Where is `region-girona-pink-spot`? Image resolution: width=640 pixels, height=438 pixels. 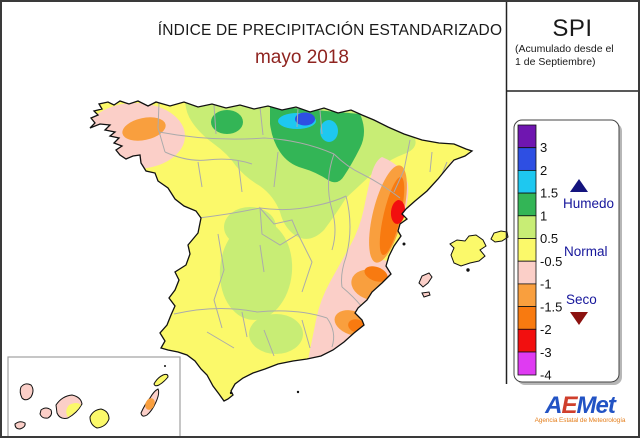 region-girona-pink-spot is located at coordinates (458, 166).